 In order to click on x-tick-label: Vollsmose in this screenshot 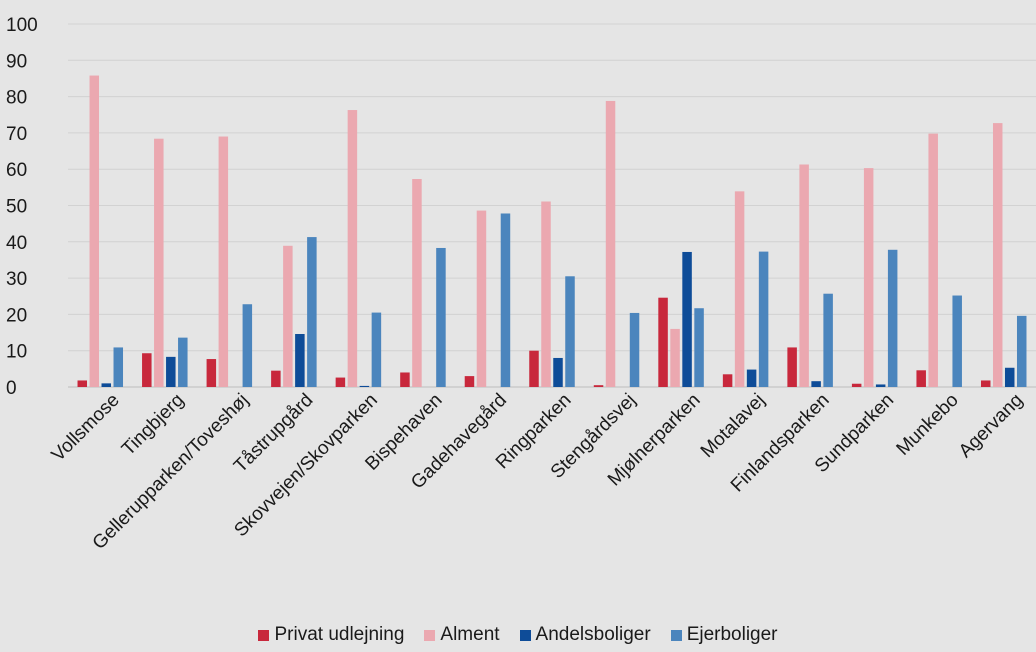, I will do `click(86, 428)`.